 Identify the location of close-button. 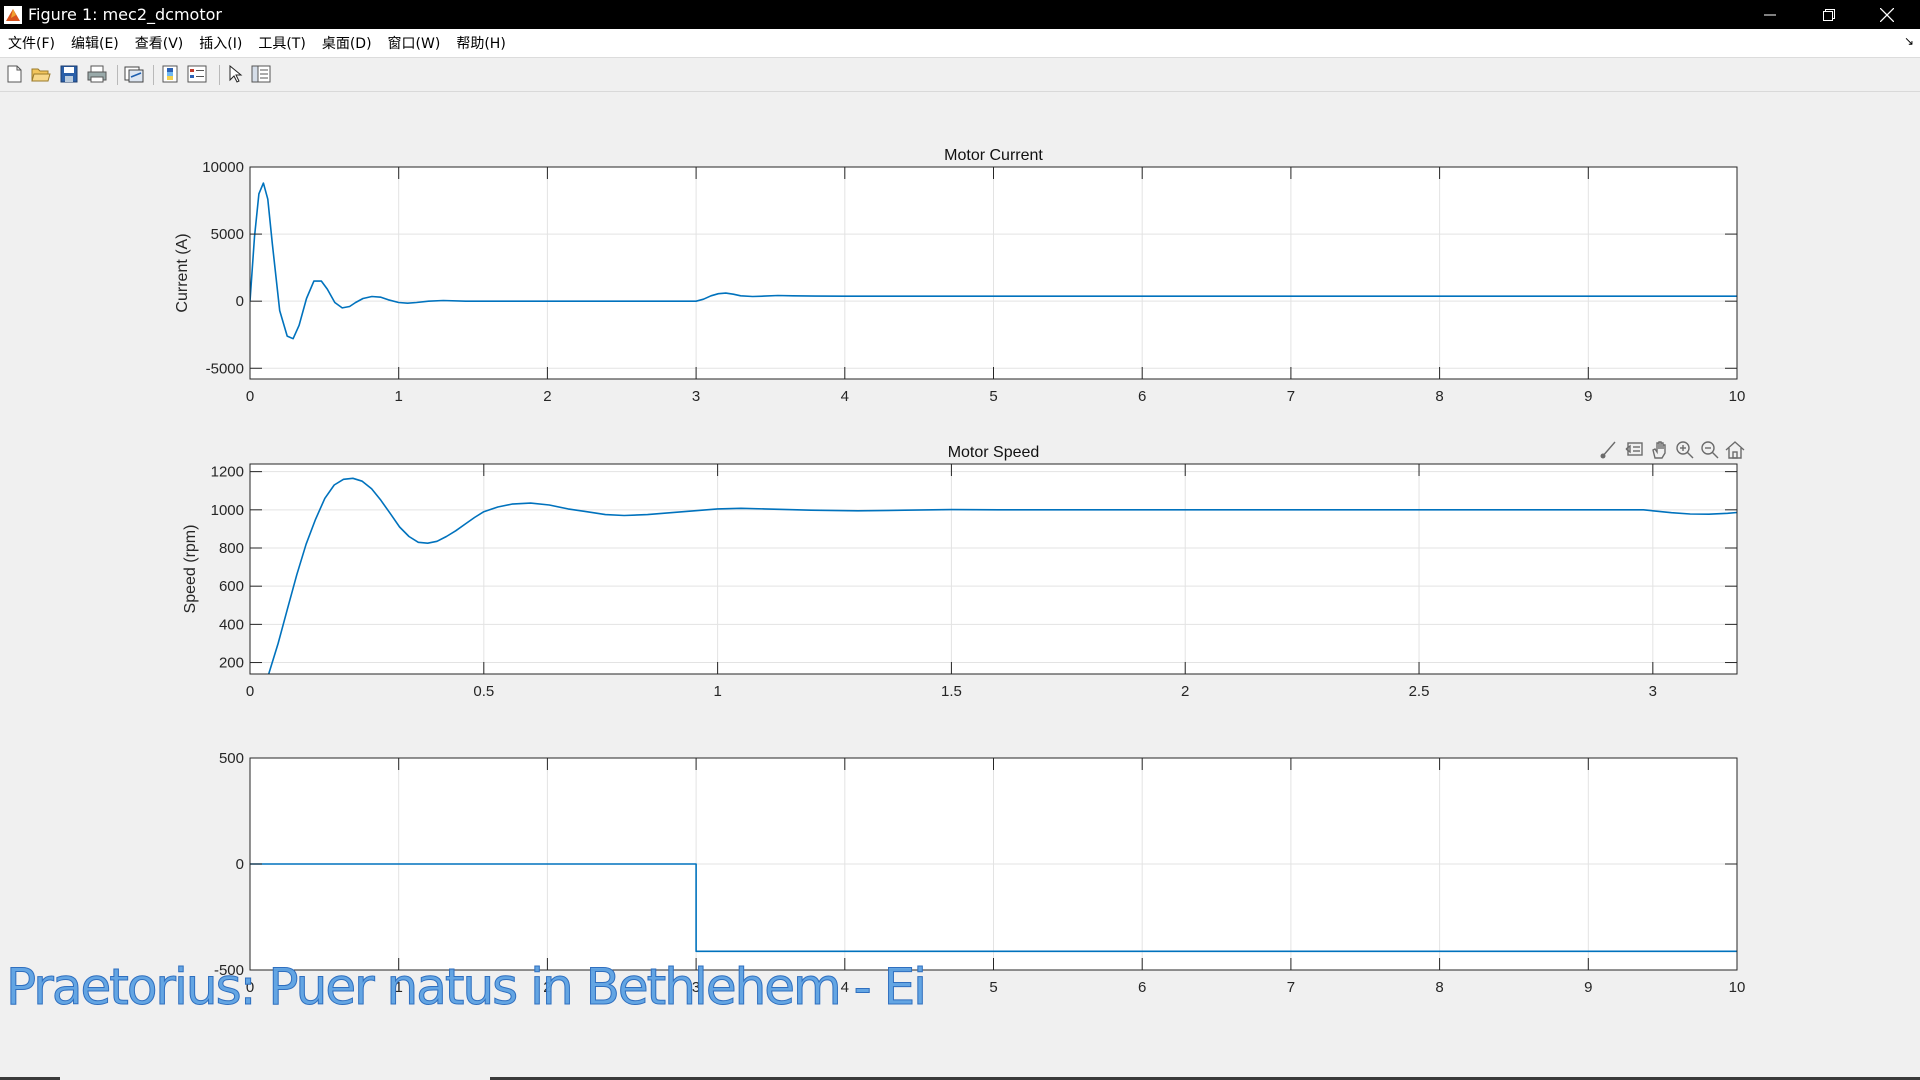
(1887, 14).